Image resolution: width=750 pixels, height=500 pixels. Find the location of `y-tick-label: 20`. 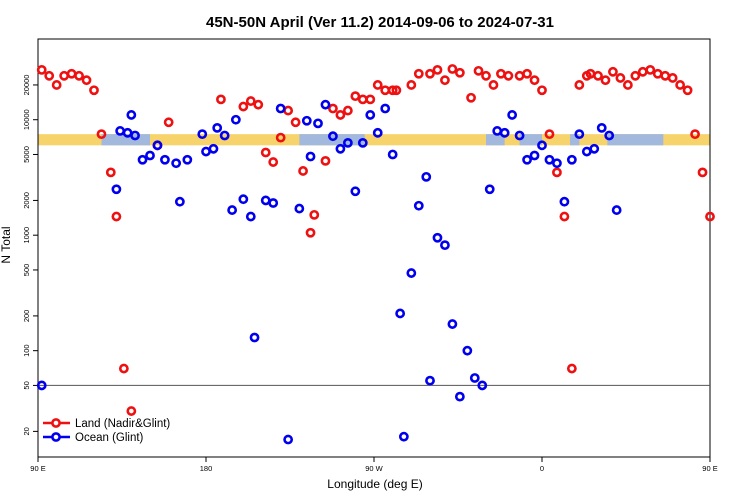

y-tick-label: 20 is located at coordinates (26, 431).